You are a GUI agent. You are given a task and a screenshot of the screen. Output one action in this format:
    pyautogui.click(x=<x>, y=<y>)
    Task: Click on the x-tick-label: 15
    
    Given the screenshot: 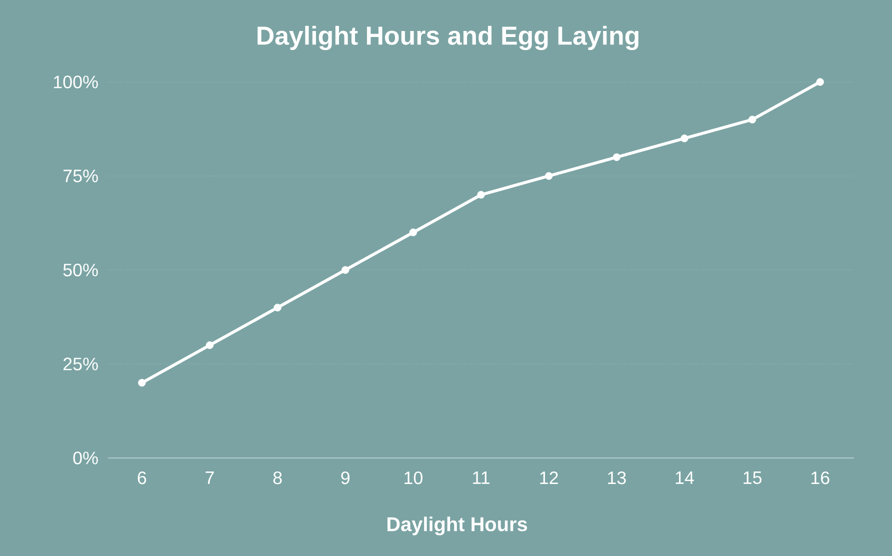 What is the action you would take?
    pyautogui.click(x=753, y=478)
    